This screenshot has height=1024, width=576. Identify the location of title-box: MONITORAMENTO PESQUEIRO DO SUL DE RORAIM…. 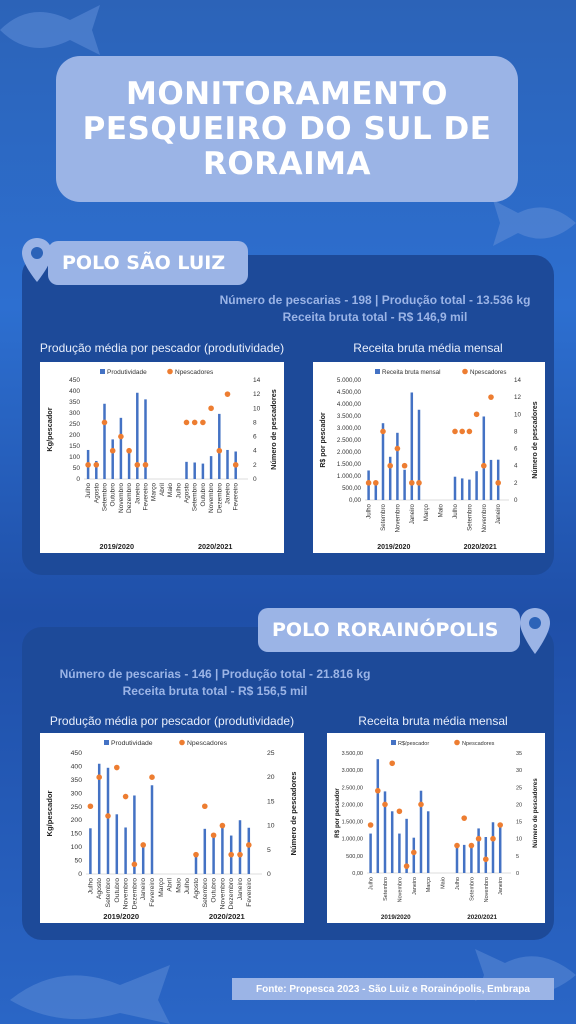
(287, 129).